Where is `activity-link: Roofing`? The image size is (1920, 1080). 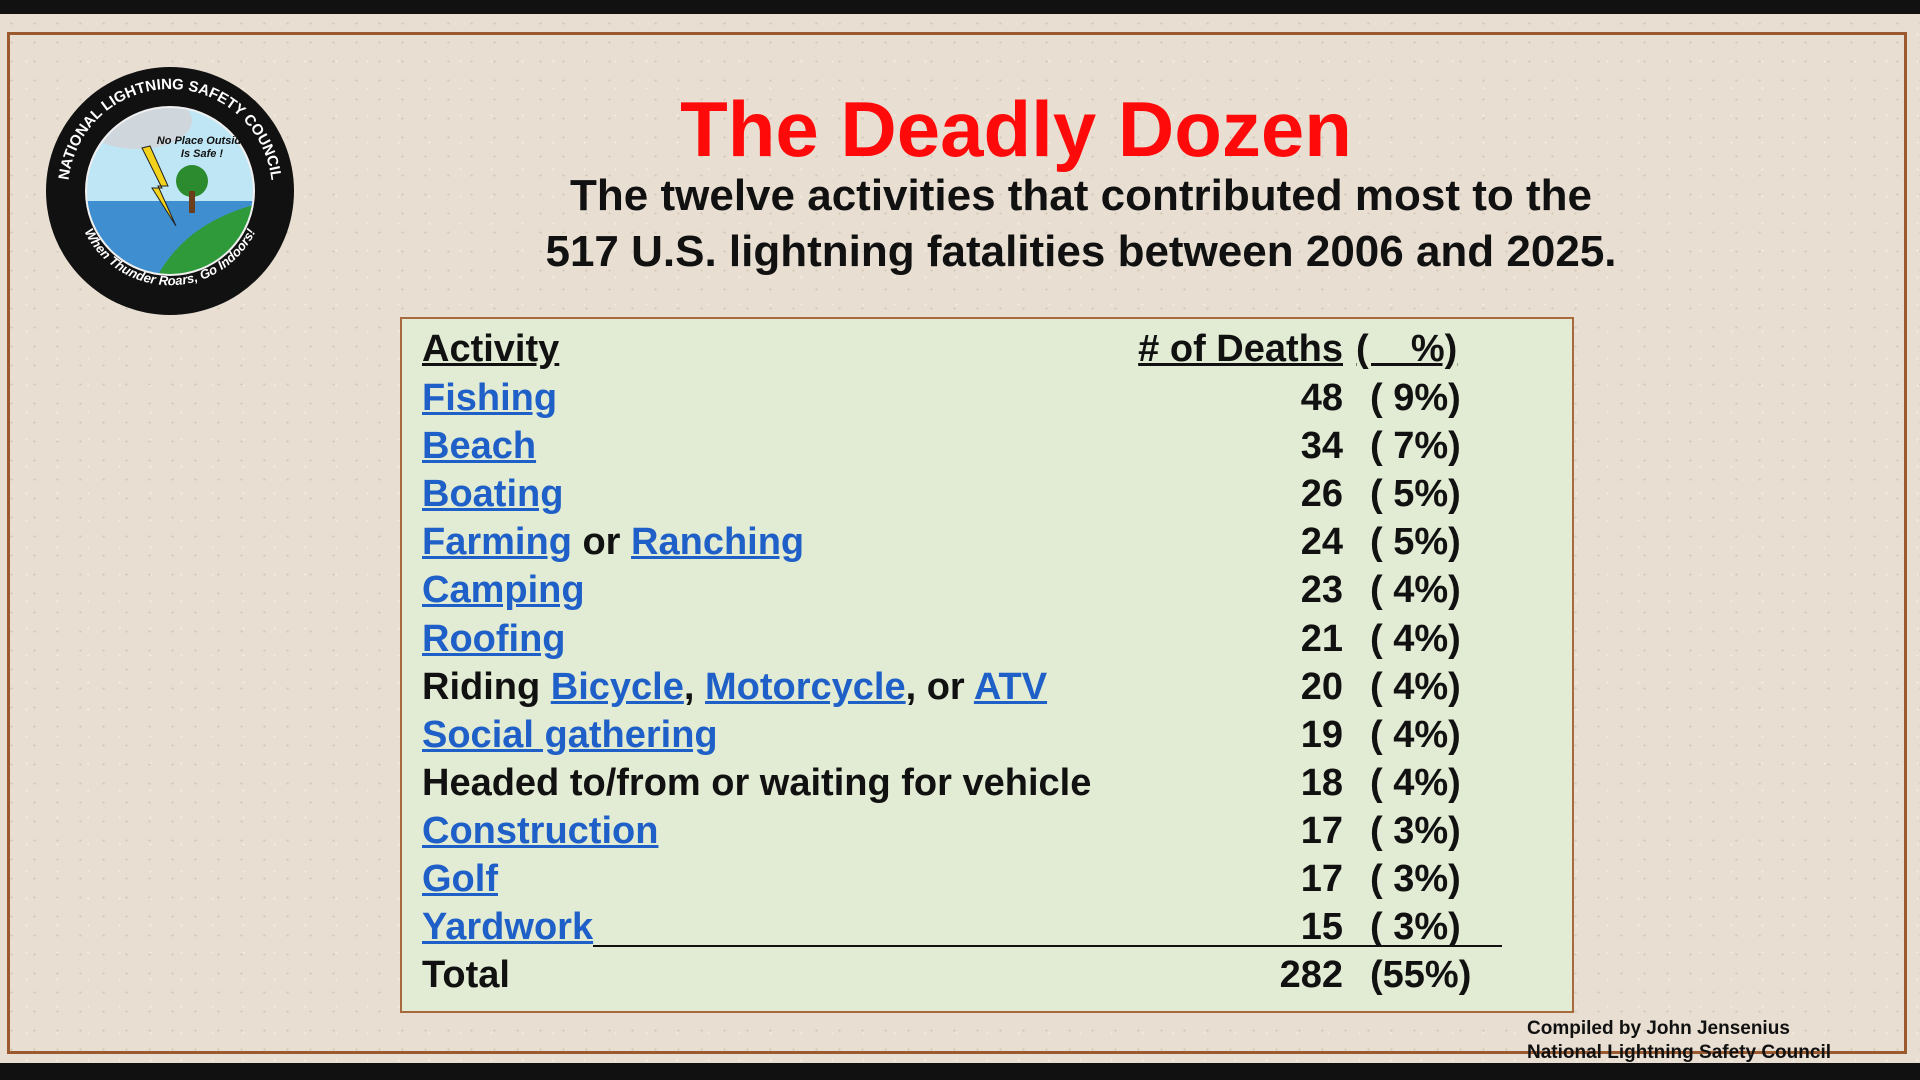
activity-link: Roofing is located at coordinates (494, 638).